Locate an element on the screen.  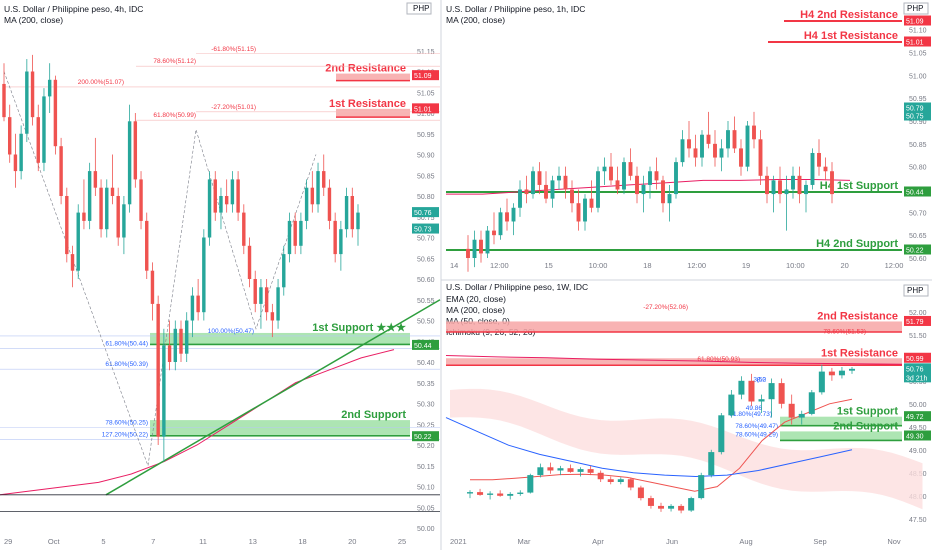
w1-zone-label: 1st Resistance is located at coordinates (859, 353).